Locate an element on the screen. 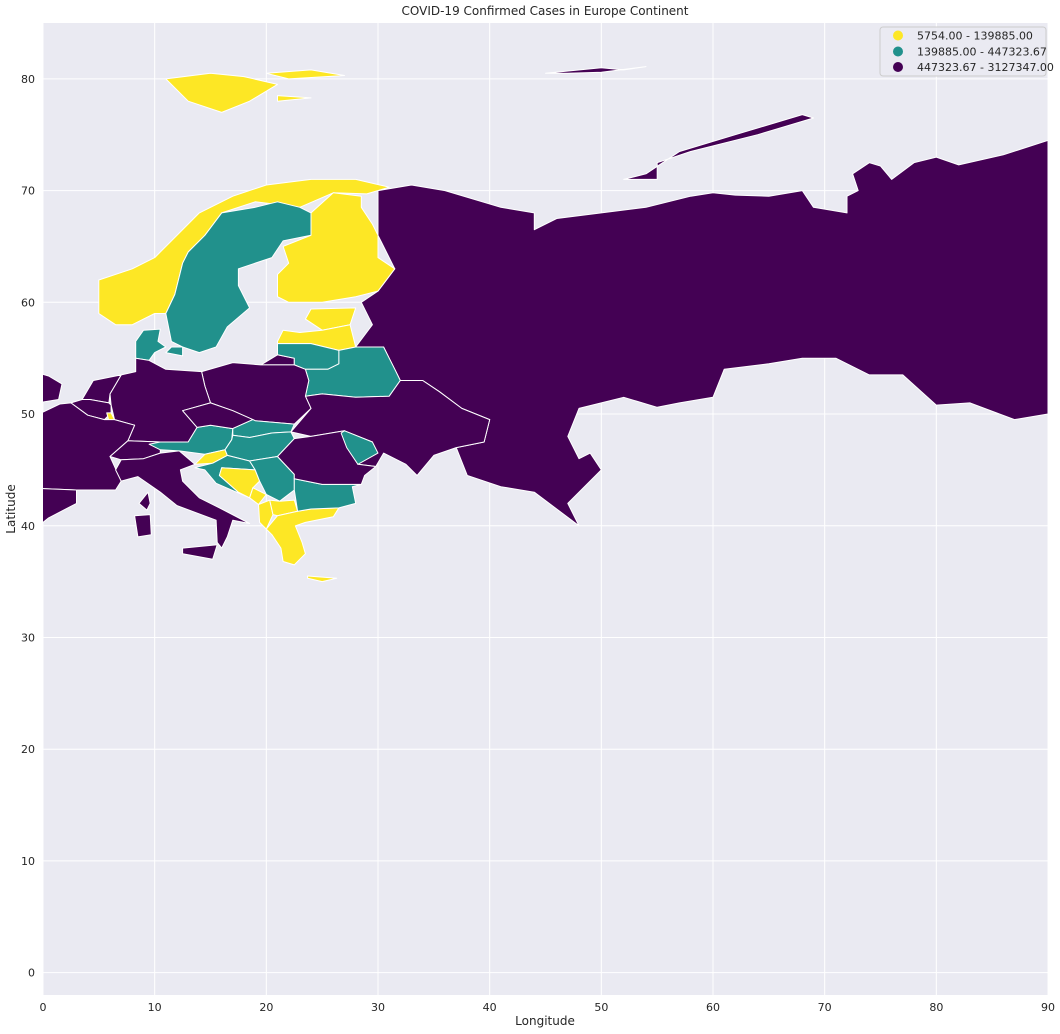  region-iberia is located at coordinates (60, 505).